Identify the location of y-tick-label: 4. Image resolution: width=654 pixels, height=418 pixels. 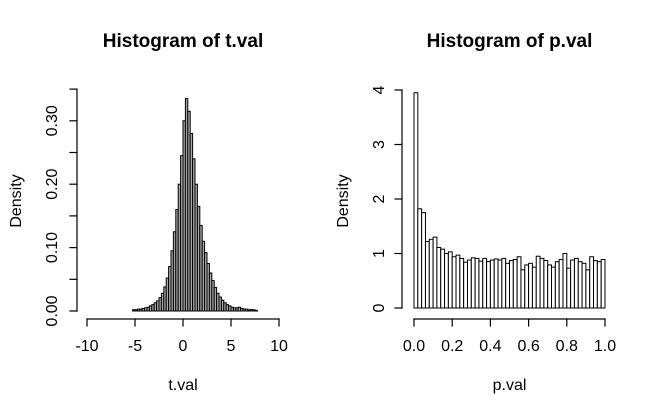
(379, 89).